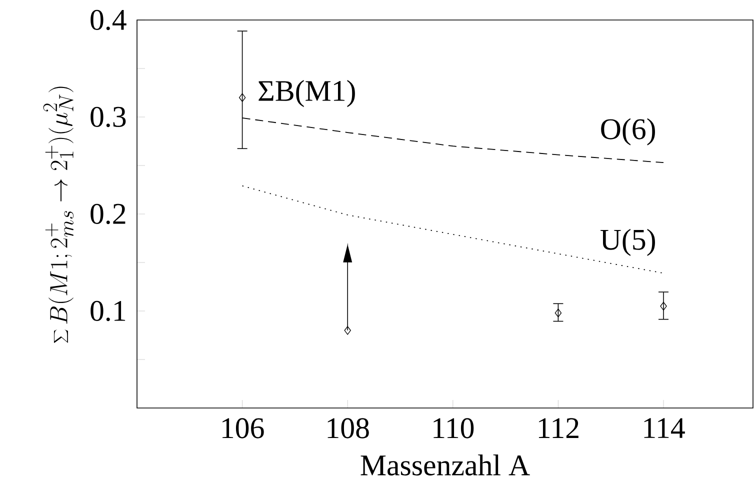 The width and height of the screenshot is (755, 497). What do you see at coordinates (108, 20) in the screenshot?
I see `y-tick-label: 0.4` at bounding box center [108, 20].